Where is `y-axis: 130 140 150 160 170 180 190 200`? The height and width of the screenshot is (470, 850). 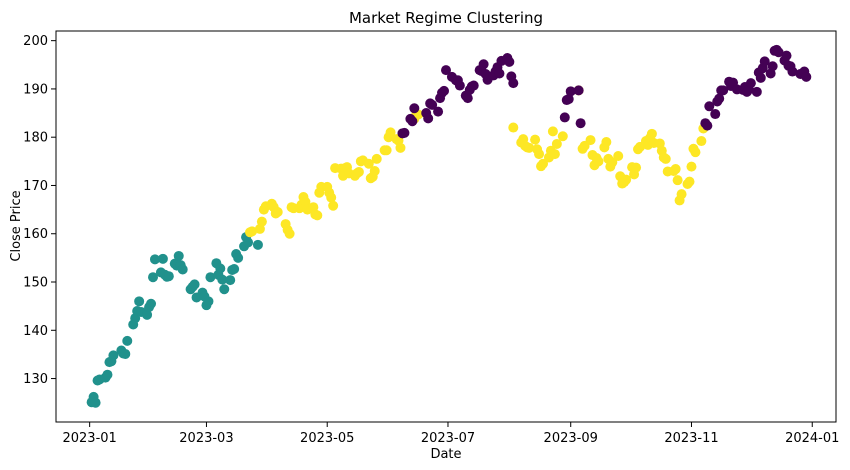
y-axis: 130 140 150 160 170 180 190 200 is located at coordinates (39, 210).